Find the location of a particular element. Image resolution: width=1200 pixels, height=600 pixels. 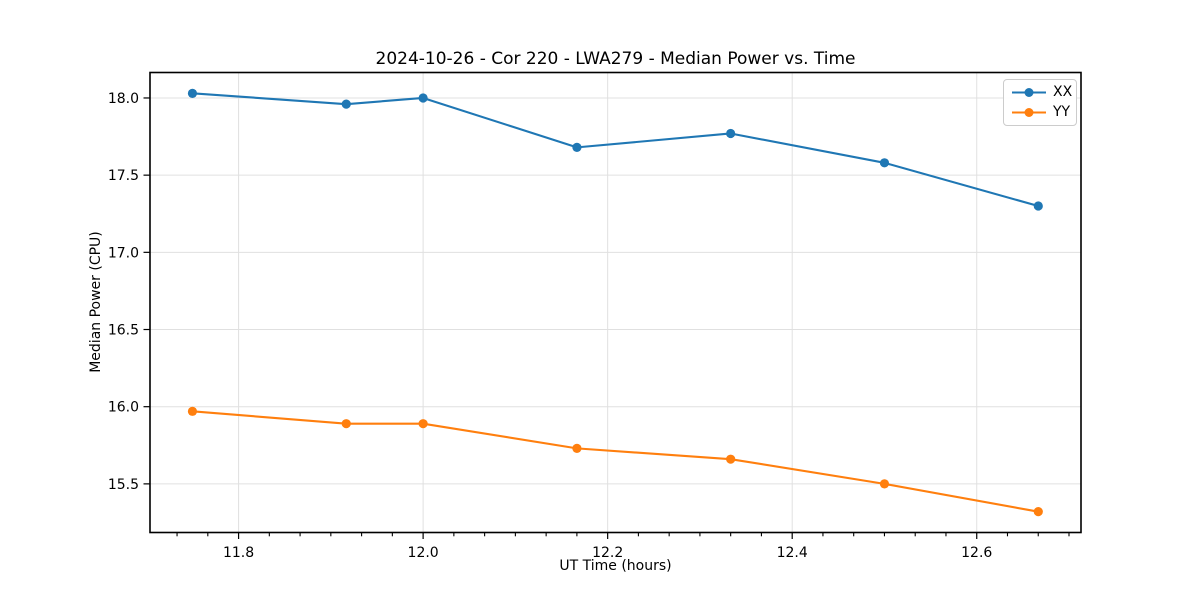

y-tick-label: 17.0 is located at coordinates (123, 253).